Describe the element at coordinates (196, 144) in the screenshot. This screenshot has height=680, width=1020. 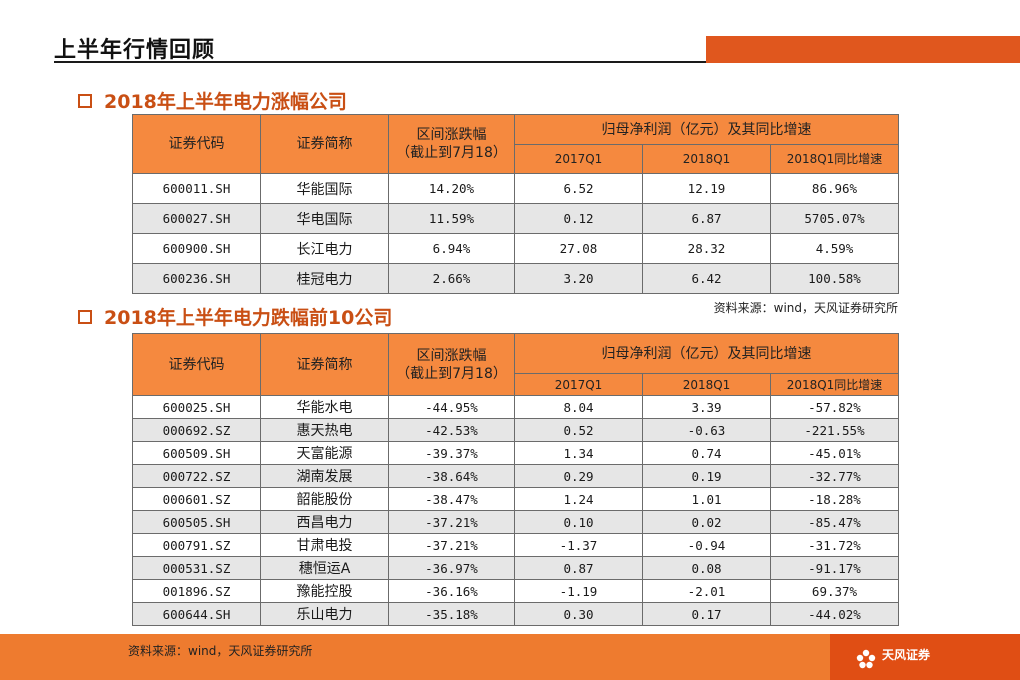
I see `col-header-code: 证券代码` at that location.